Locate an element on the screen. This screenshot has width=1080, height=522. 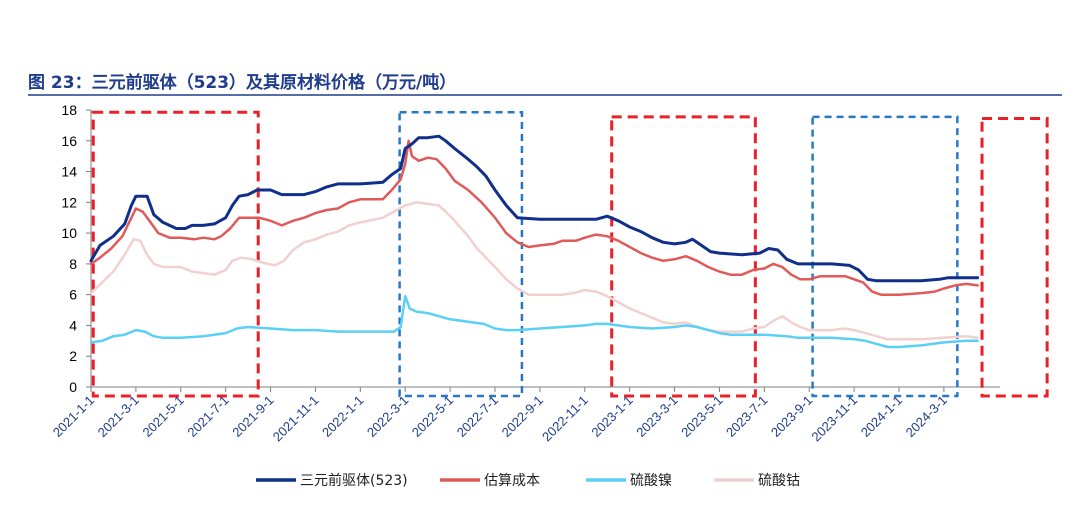
x-tick-label: 2021-1-1 is located at coordinates (73, 416).